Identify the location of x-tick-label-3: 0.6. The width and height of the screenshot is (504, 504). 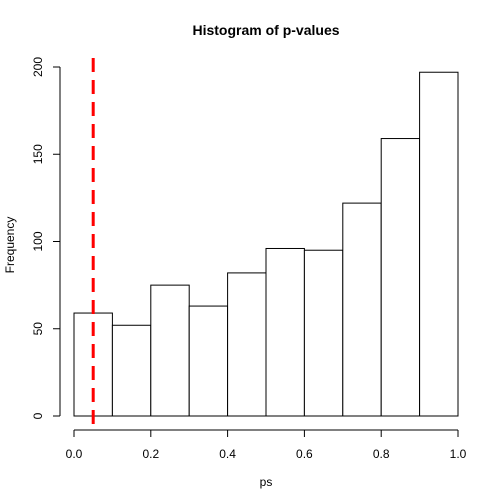
(304, 454).